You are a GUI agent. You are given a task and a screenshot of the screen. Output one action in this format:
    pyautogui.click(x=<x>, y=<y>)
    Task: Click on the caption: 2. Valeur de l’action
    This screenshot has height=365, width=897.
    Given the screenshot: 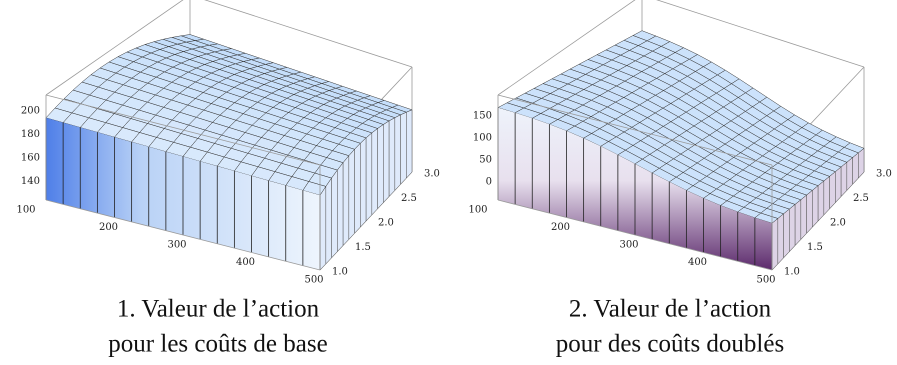 What is the action you would take?
    pyautogui.click(x=670, y=309)
    